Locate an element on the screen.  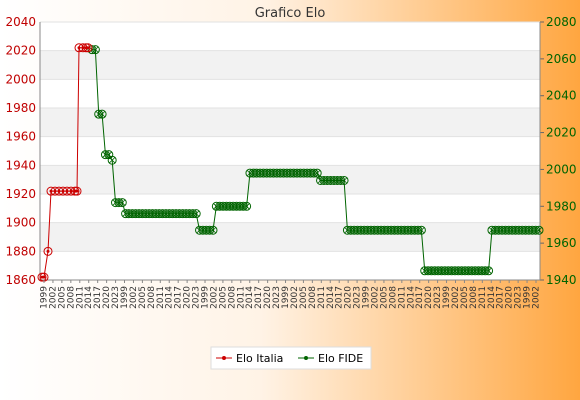
x-tick-label: 2020 is located at coordinates (107, 297).